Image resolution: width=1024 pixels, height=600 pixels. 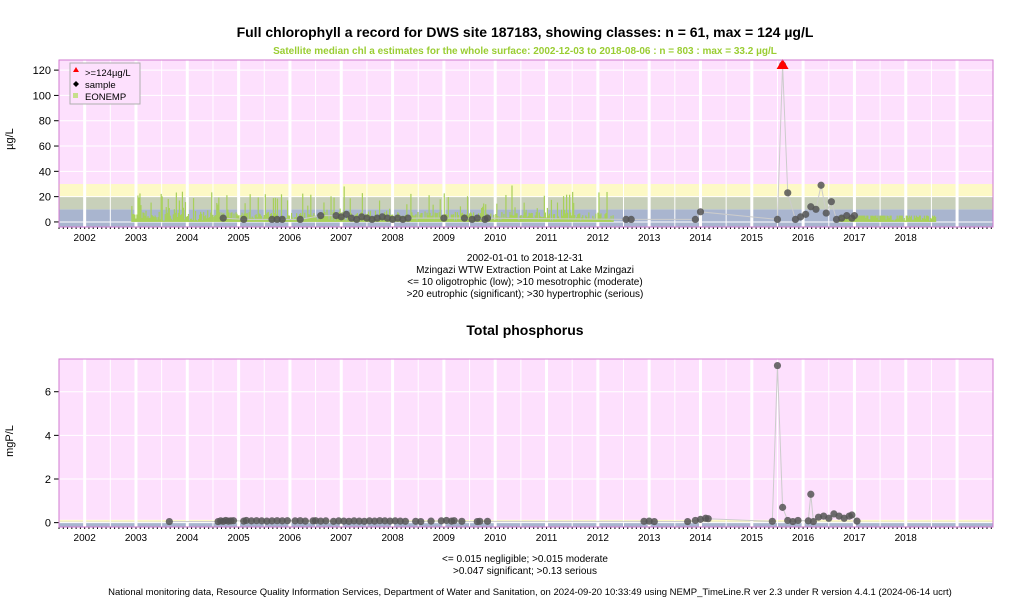 What do you see at coordinates (85, 538) in the screenshot?
I see `x-tick-label: 2002` at bounding box center [85, 538].